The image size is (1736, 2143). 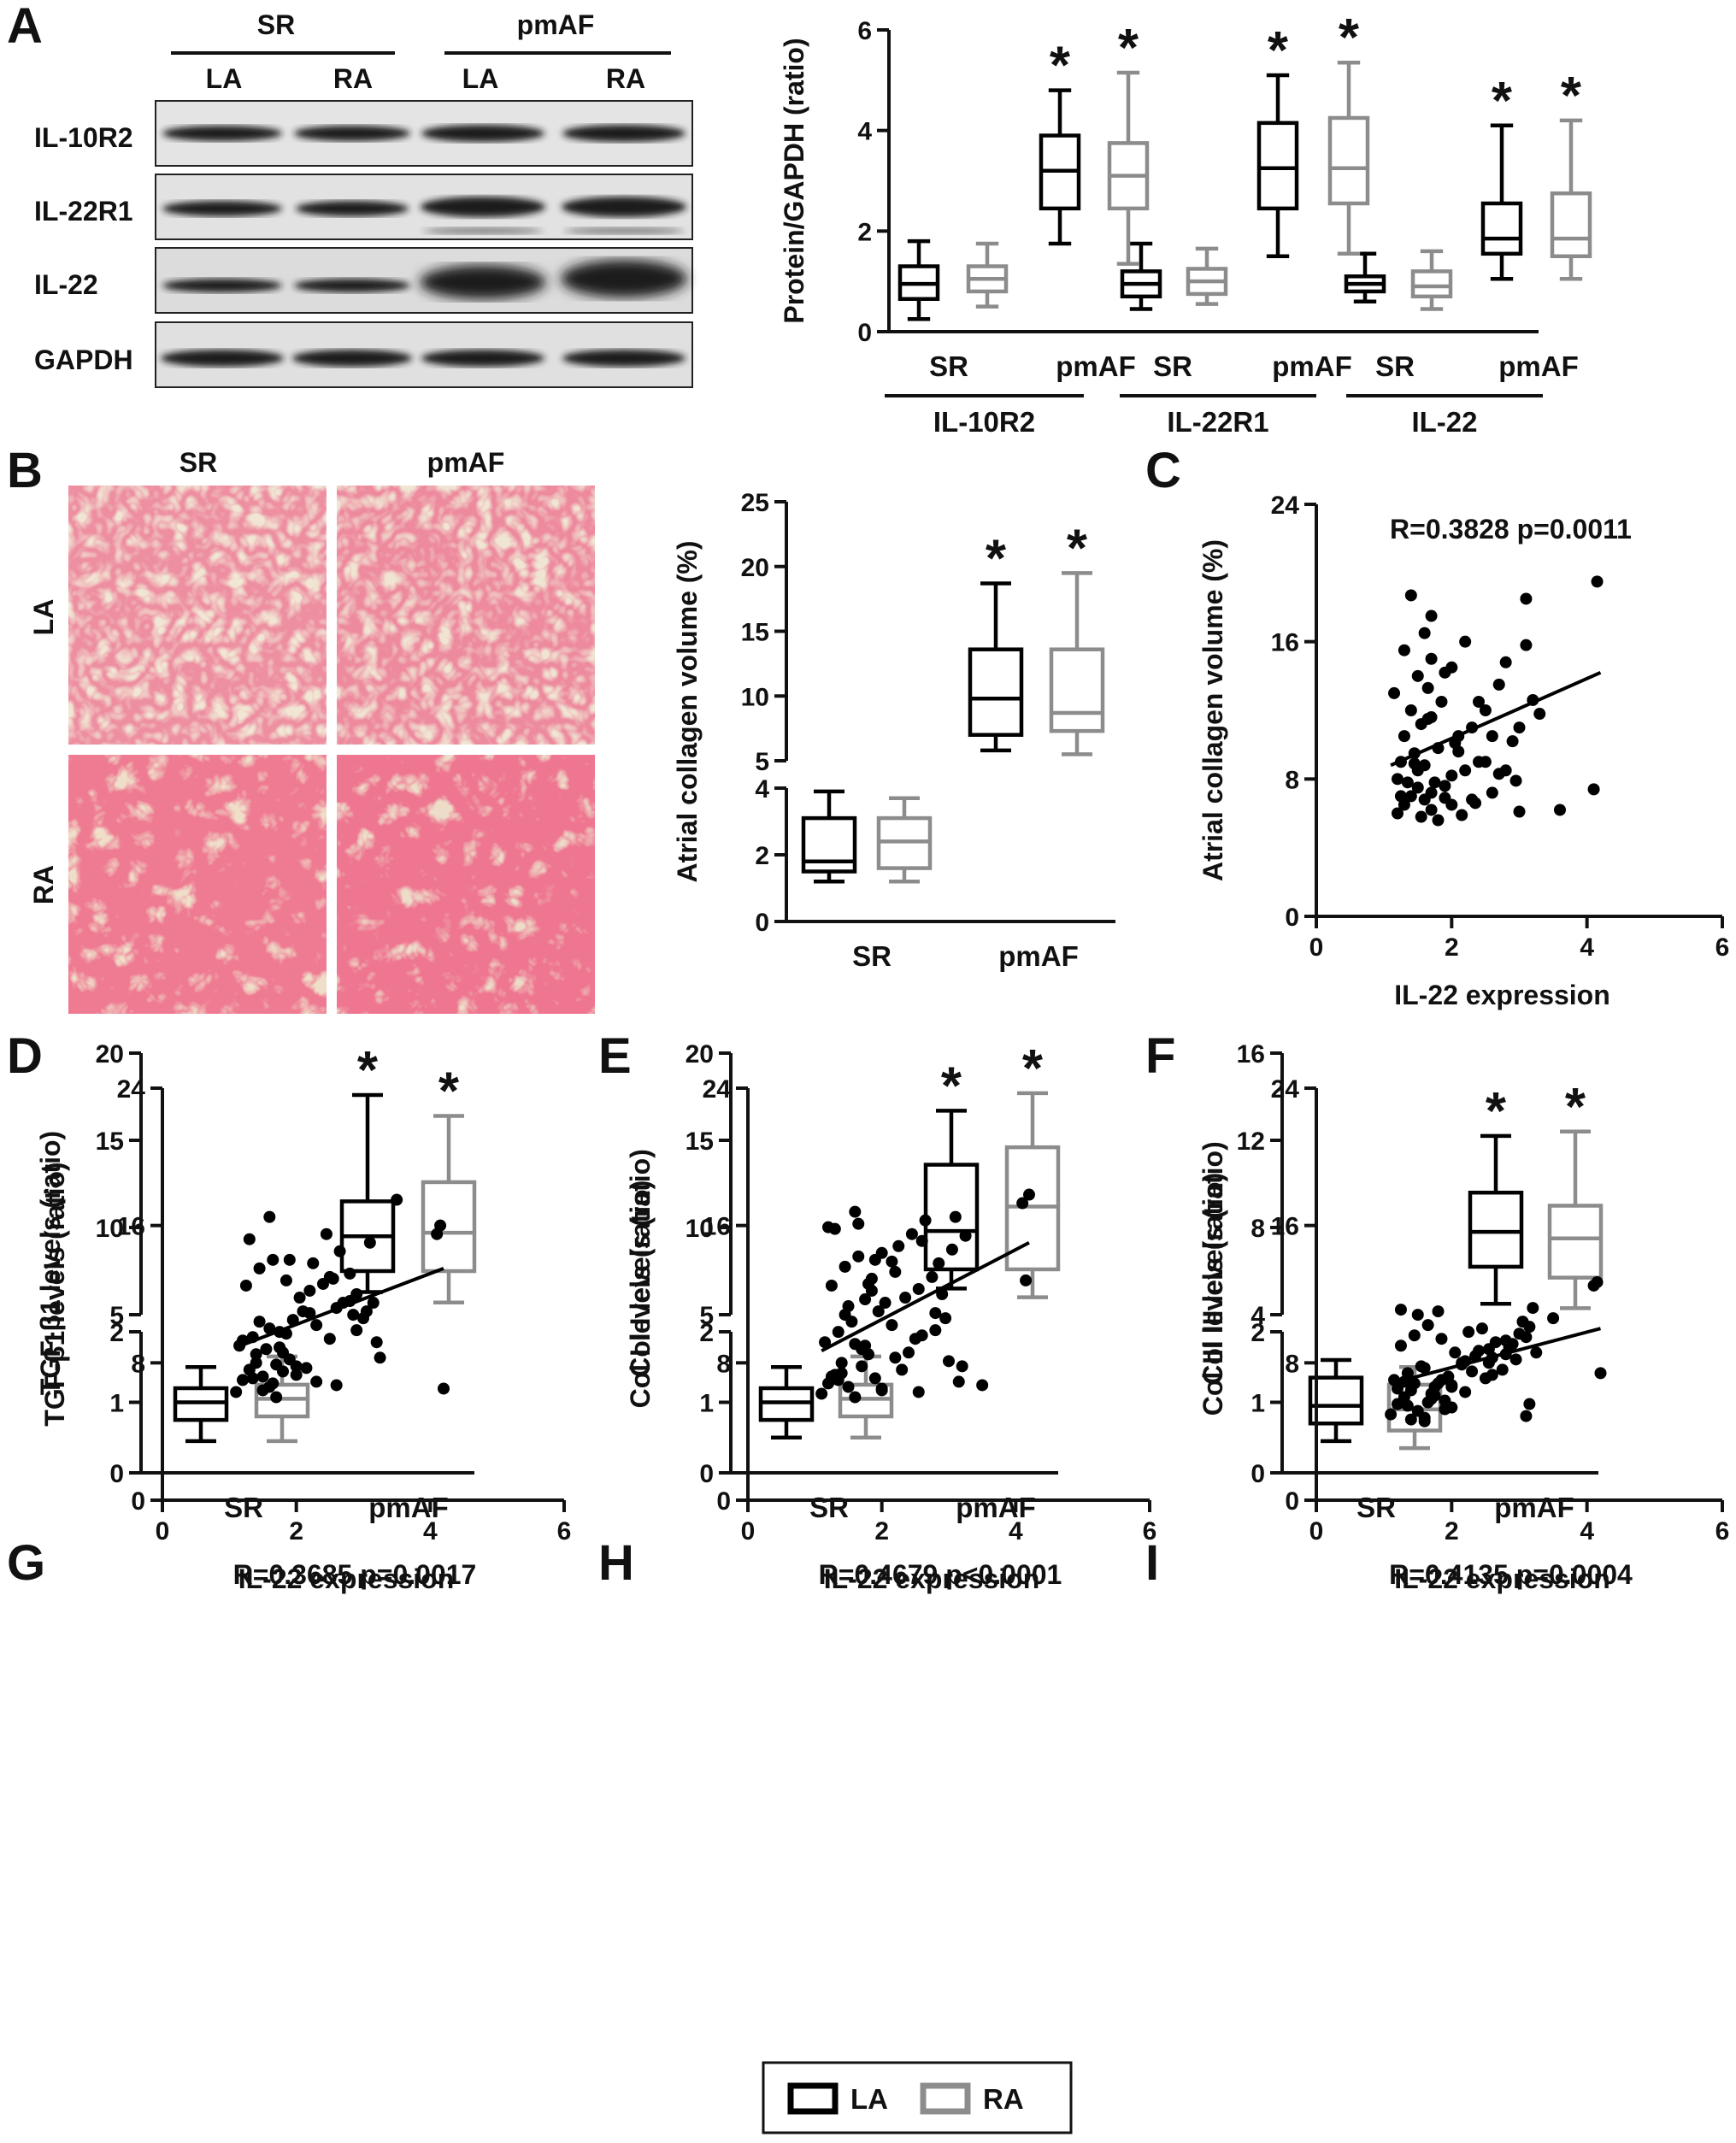 I want to click on y-tick-label: 10, so click(x=700, y=1229).